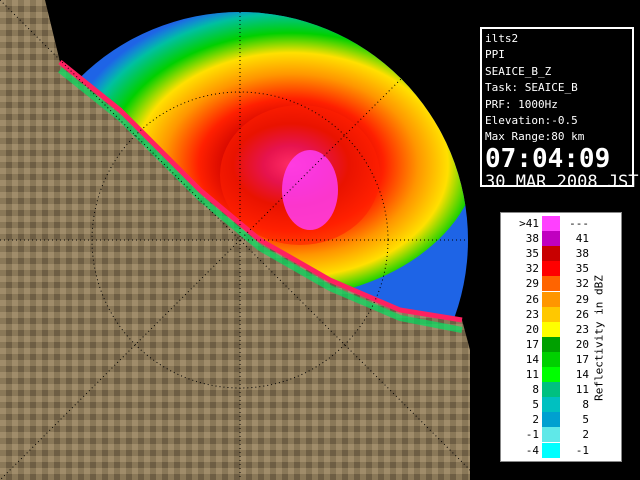  What do you see at coordinates (532, 254) in the screenshot?
I see `legend-low: 35` at bounding box center [532, 254].